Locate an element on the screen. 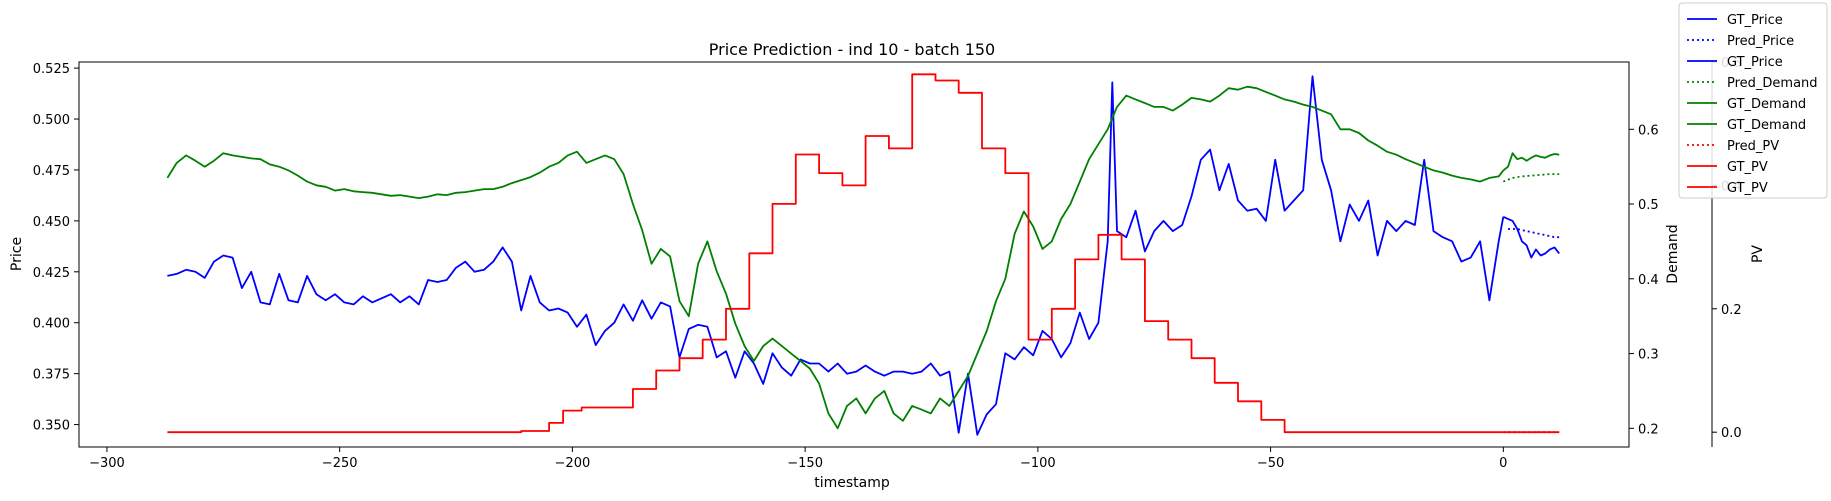  price-tick-label: 0.400 is located at coordinates (51, 324).